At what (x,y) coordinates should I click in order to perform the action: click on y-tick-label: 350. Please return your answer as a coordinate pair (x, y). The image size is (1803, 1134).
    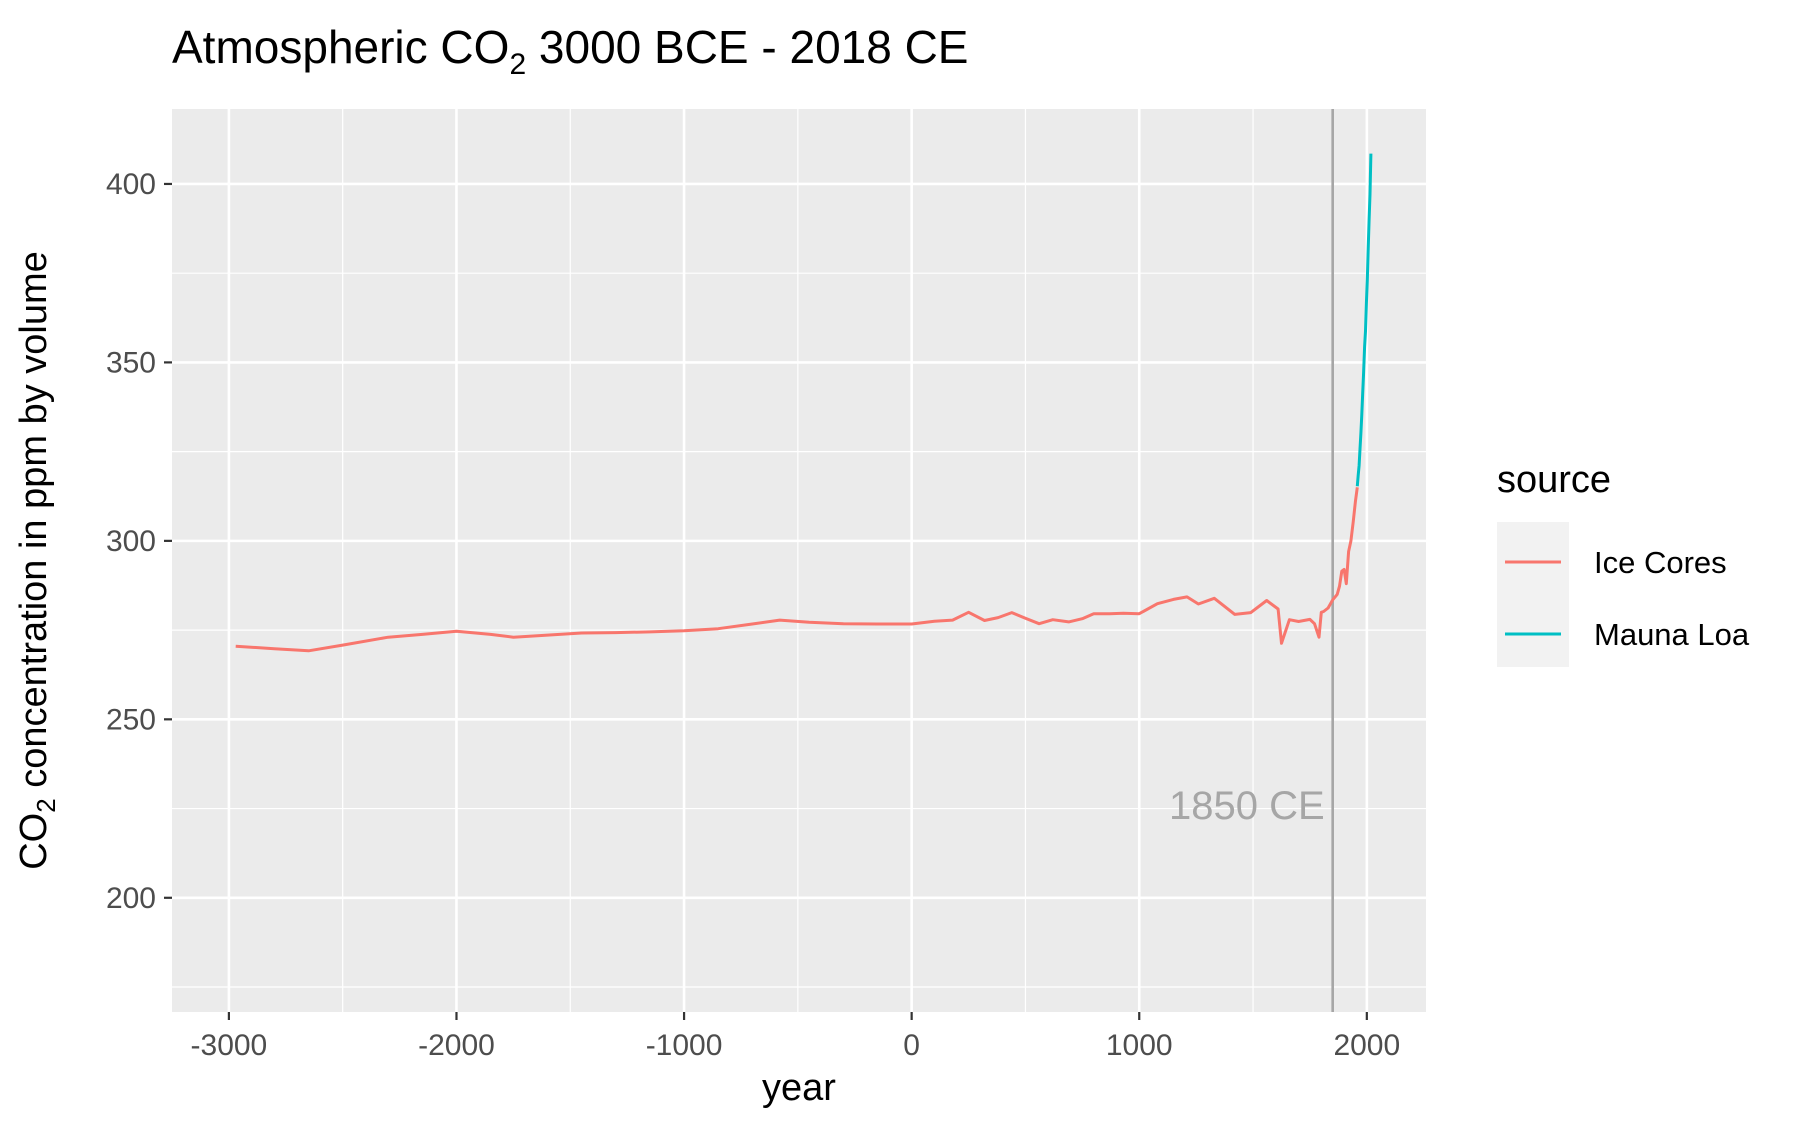
    Looking at the image, I should click on (131, 362).